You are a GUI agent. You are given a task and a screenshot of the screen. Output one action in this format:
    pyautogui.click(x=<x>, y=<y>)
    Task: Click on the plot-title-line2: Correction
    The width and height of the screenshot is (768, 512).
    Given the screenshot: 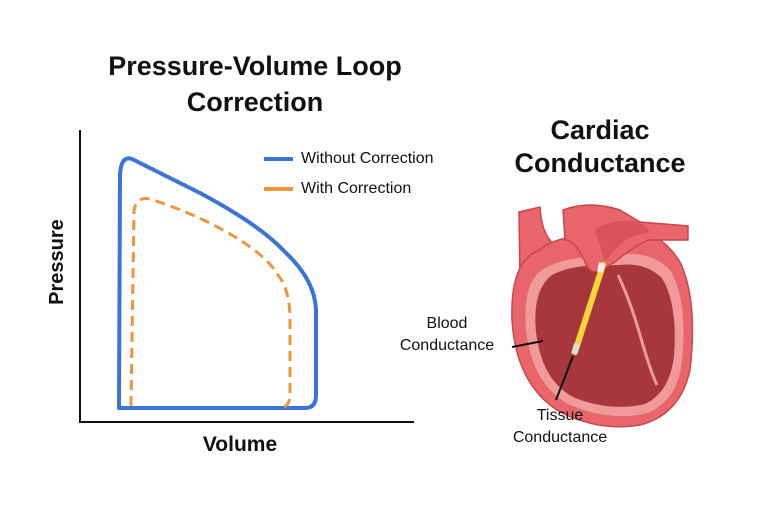 What is the action you would take?
    pyautogui.click(x=255, y=102)
    